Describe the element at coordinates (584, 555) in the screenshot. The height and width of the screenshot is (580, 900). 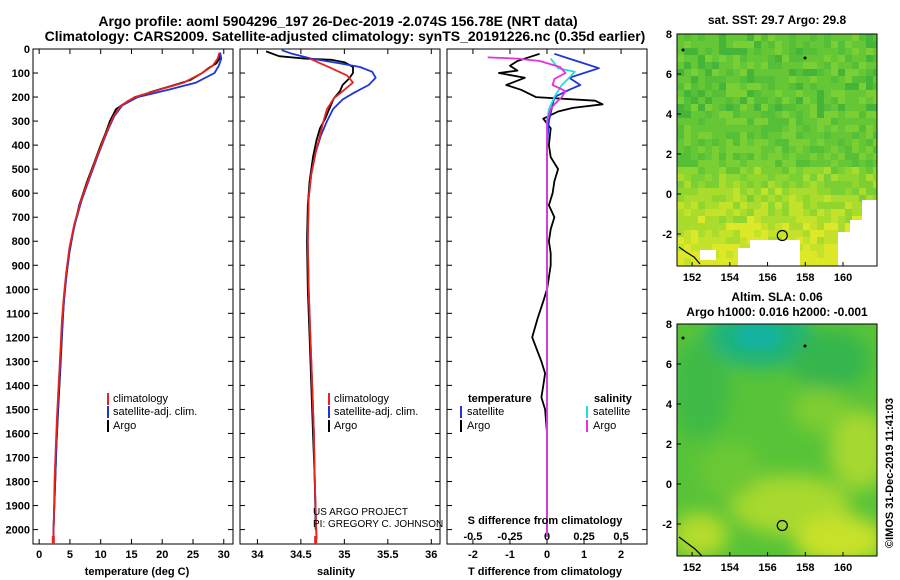
I see `t-difference-tick-label: 1` at that location.